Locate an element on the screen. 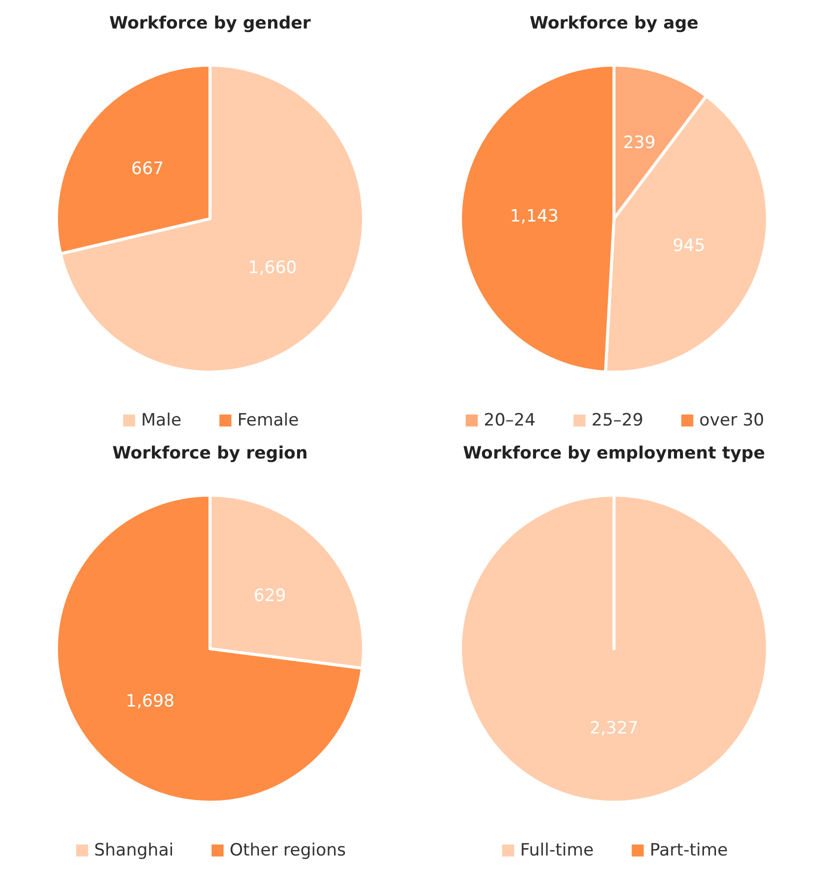 The image size is (824, 876). legend-label: Female is located at coordinates (268, 420).